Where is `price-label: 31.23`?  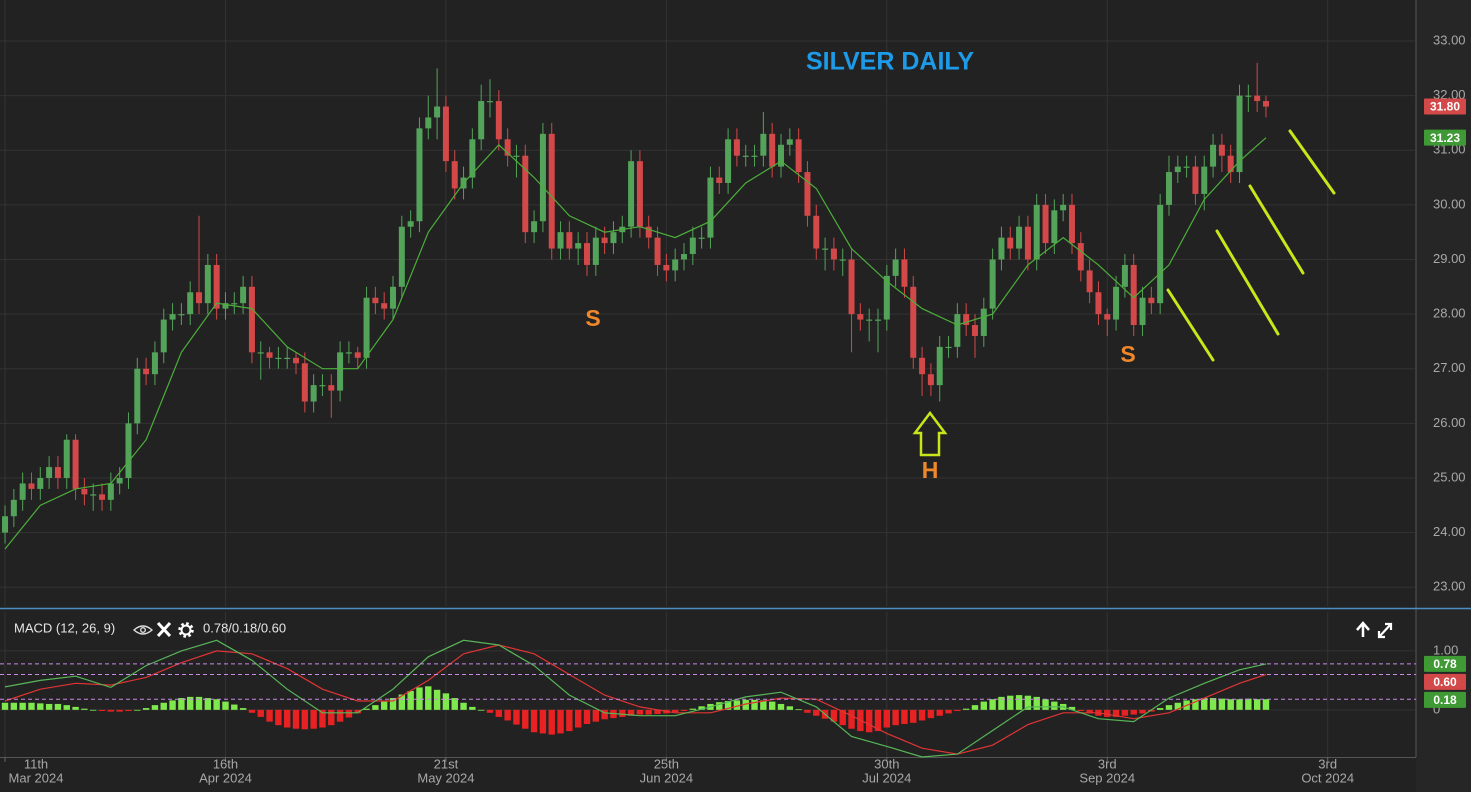 price-label: 31.23 is located at coordinates (1445, 138).